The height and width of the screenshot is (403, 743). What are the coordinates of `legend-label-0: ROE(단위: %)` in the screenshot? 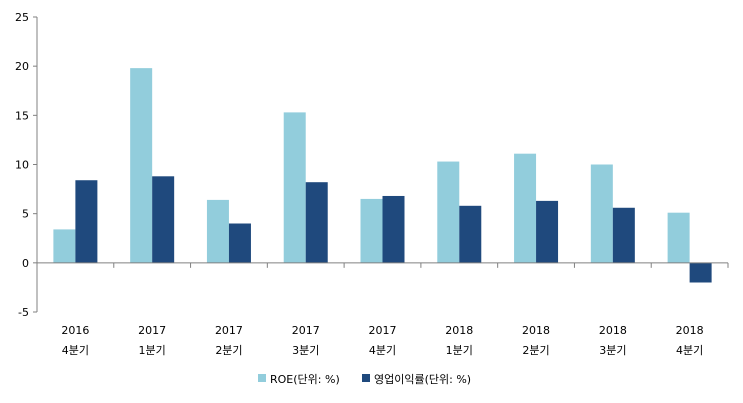 It's located at (305, 379).